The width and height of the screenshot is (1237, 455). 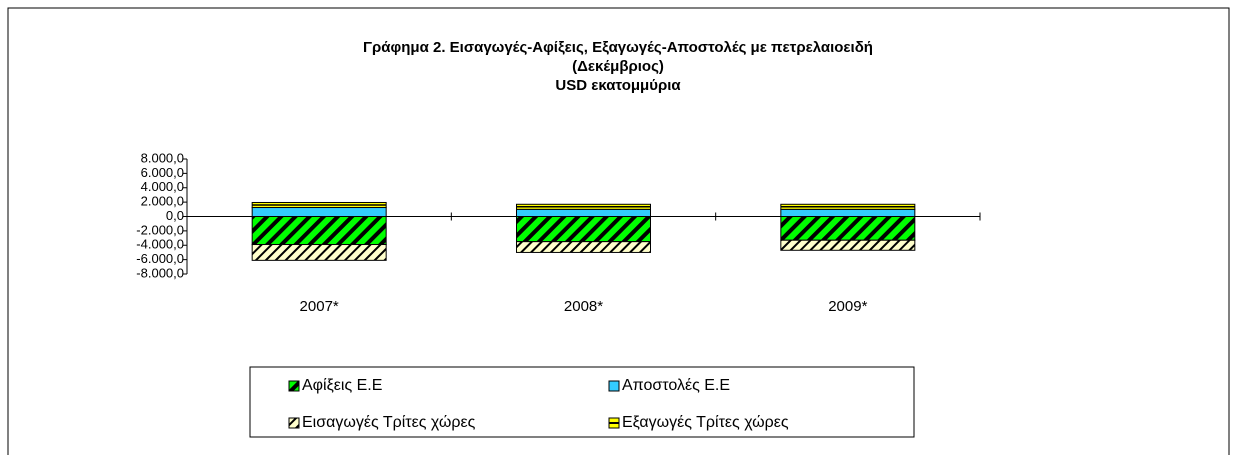 I want to click on y-tick-label: -8.000,0, so click(x=160, y=272).